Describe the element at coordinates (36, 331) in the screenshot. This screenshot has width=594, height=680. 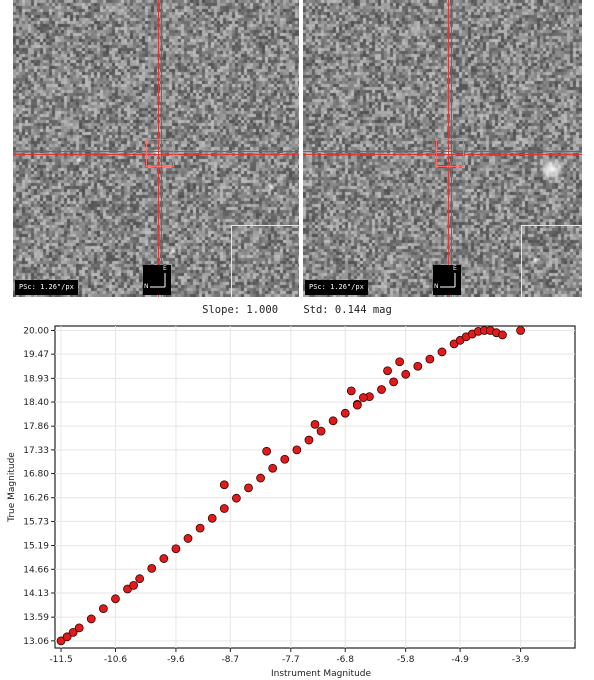
I see `y-tick-label: 20.00` at that location.